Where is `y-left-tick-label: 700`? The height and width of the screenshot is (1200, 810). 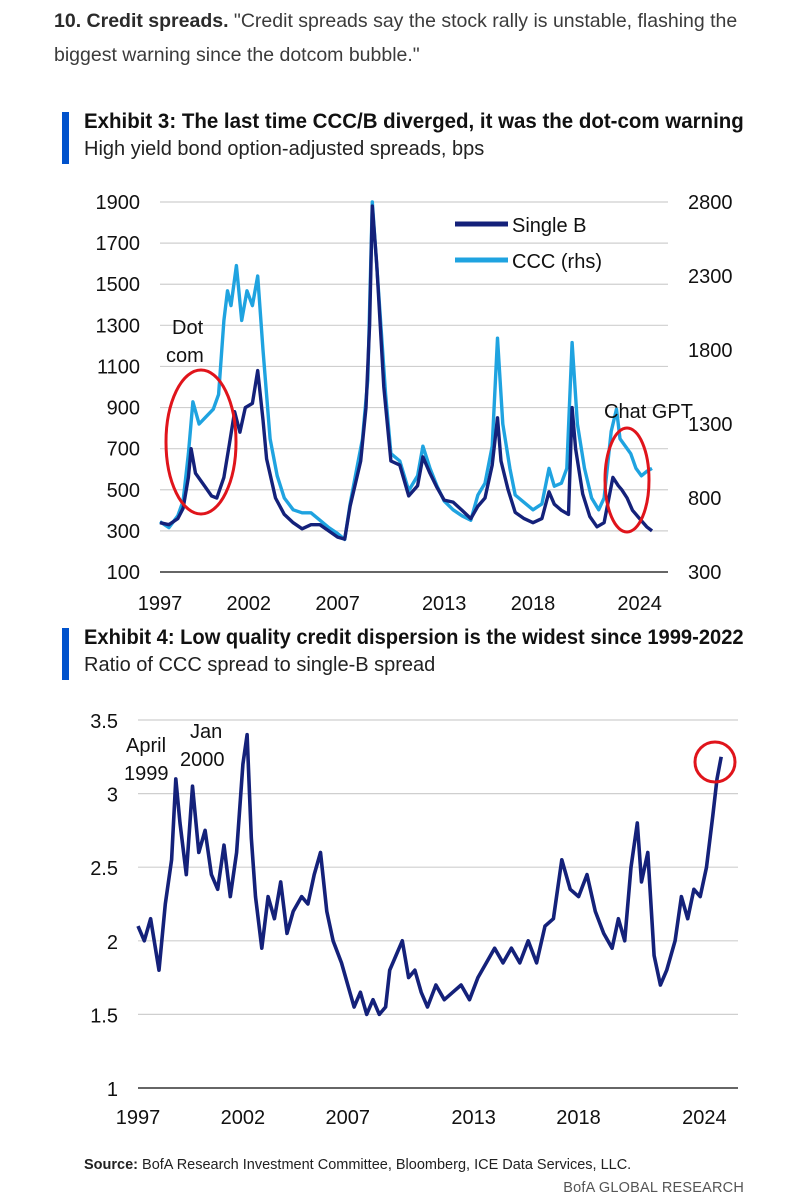
y-left-tick-label: 700 is located at coordinates (123, 450).